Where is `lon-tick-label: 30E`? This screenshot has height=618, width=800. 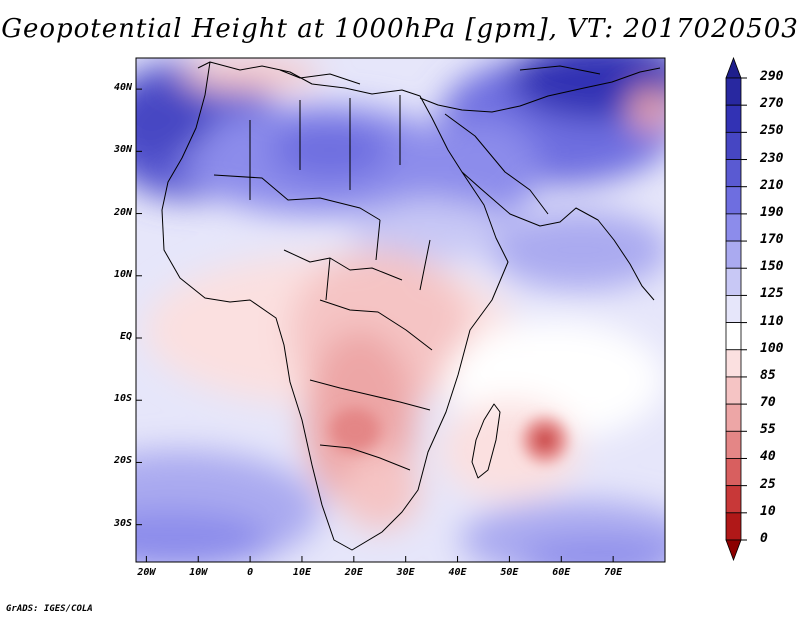
lon-tick-label: 30E is located at coordinates (405, 572).